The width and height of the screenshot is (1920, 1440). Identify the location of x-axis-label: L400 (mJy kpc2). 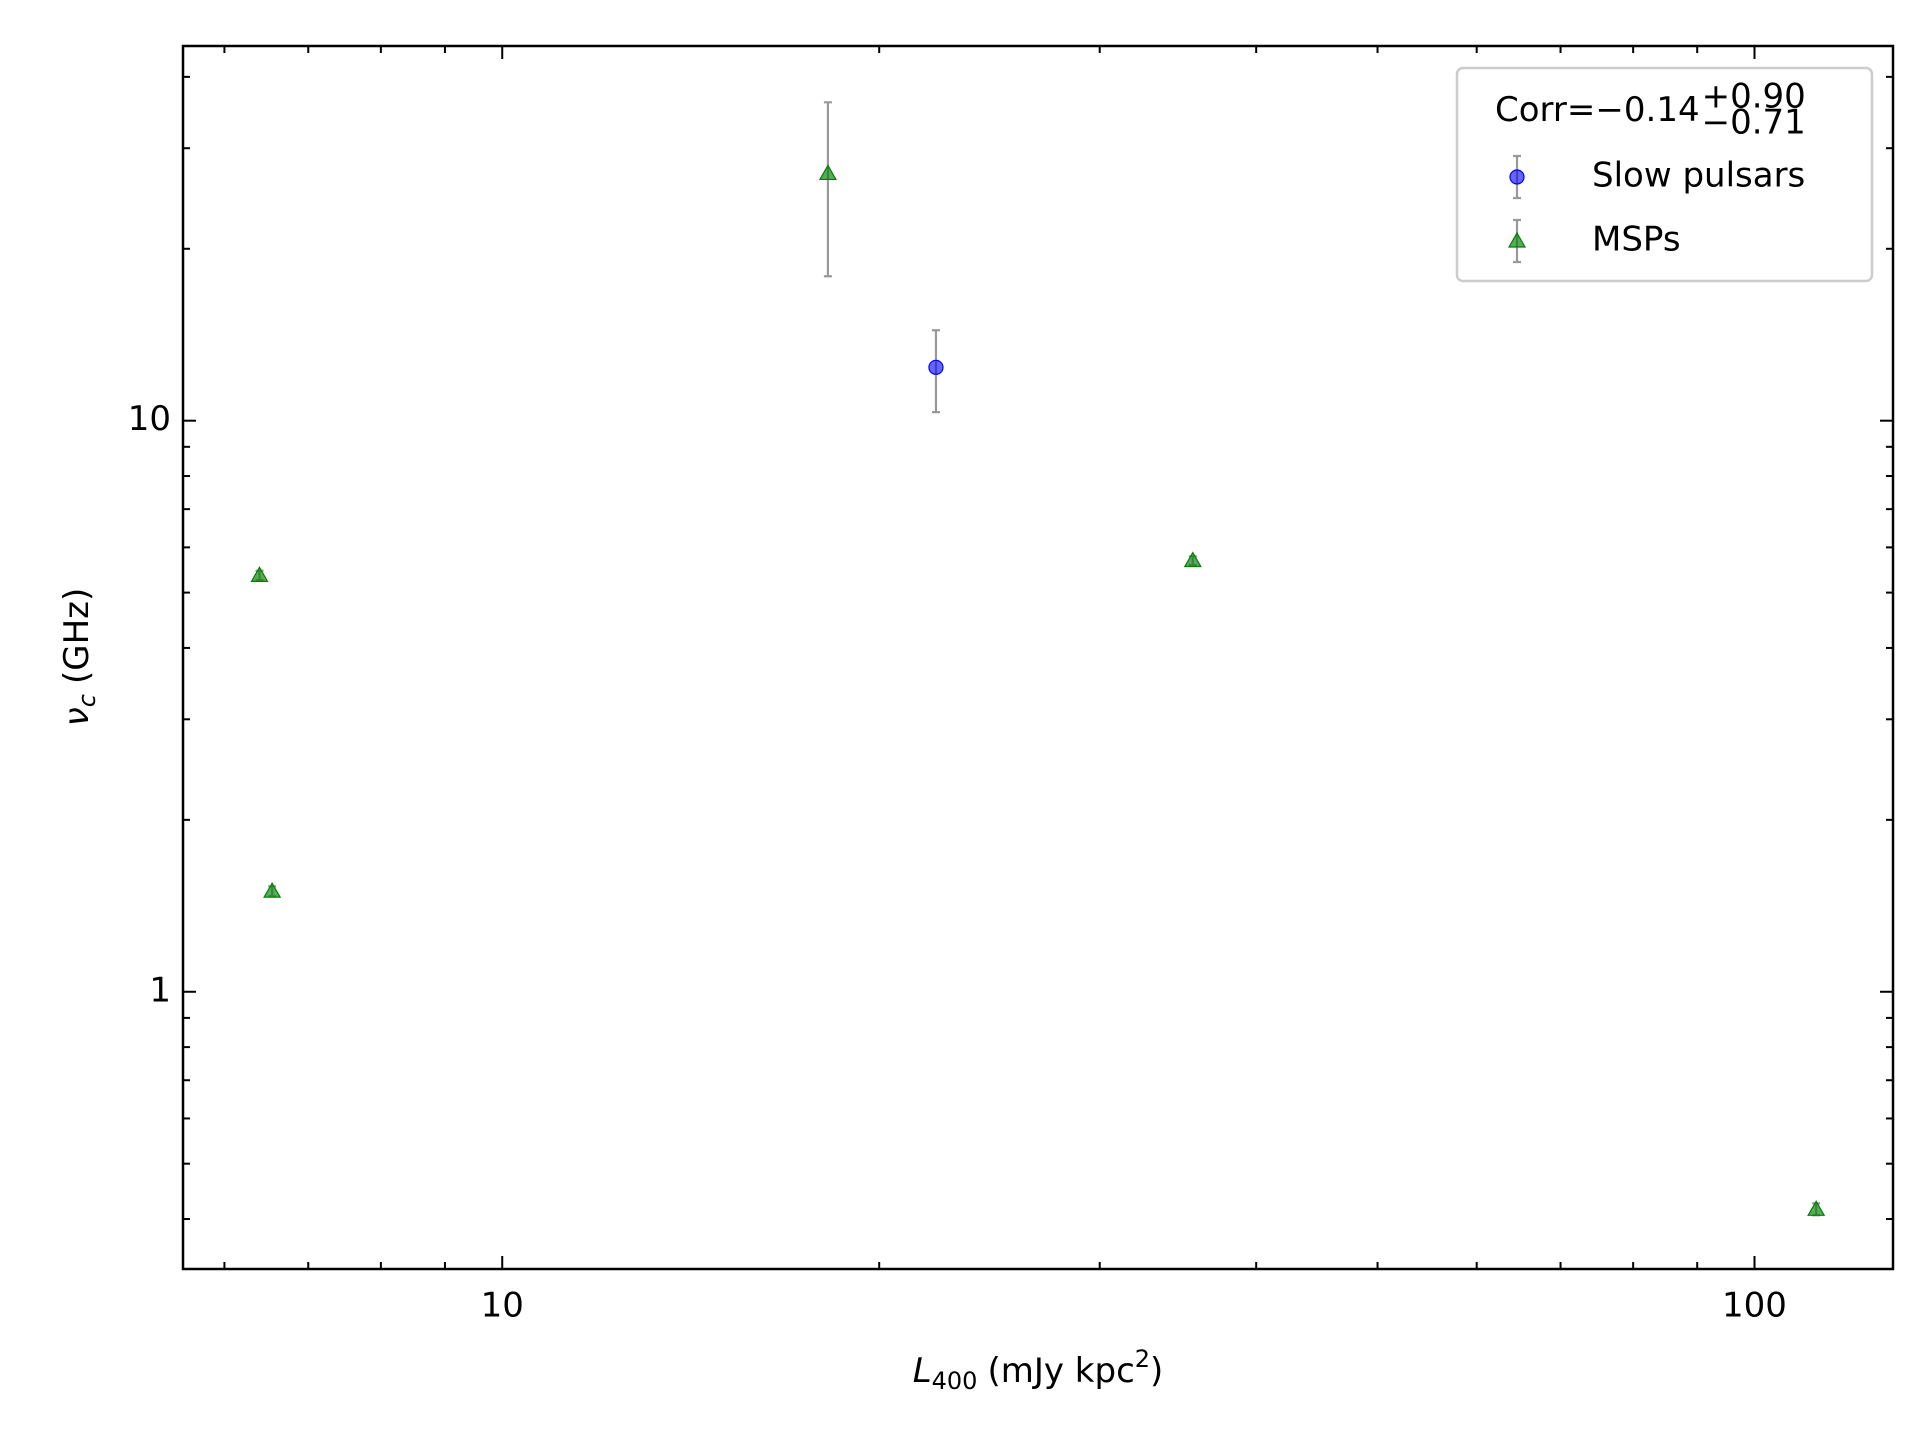
(1038, 1370).